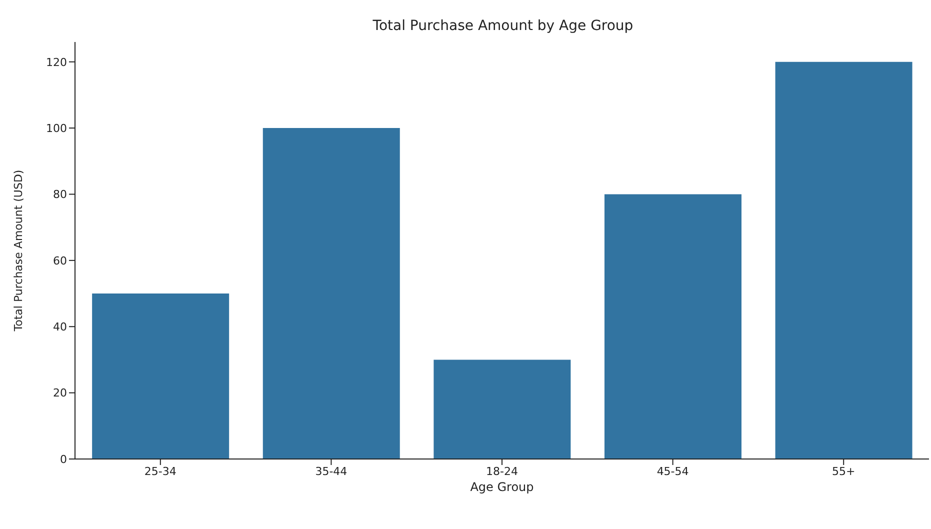 Image resolution: width=931 pixels, height=529 pixels. I want to click on y-axis-title: Total Purchase Amount (USD), so click(18, 251).